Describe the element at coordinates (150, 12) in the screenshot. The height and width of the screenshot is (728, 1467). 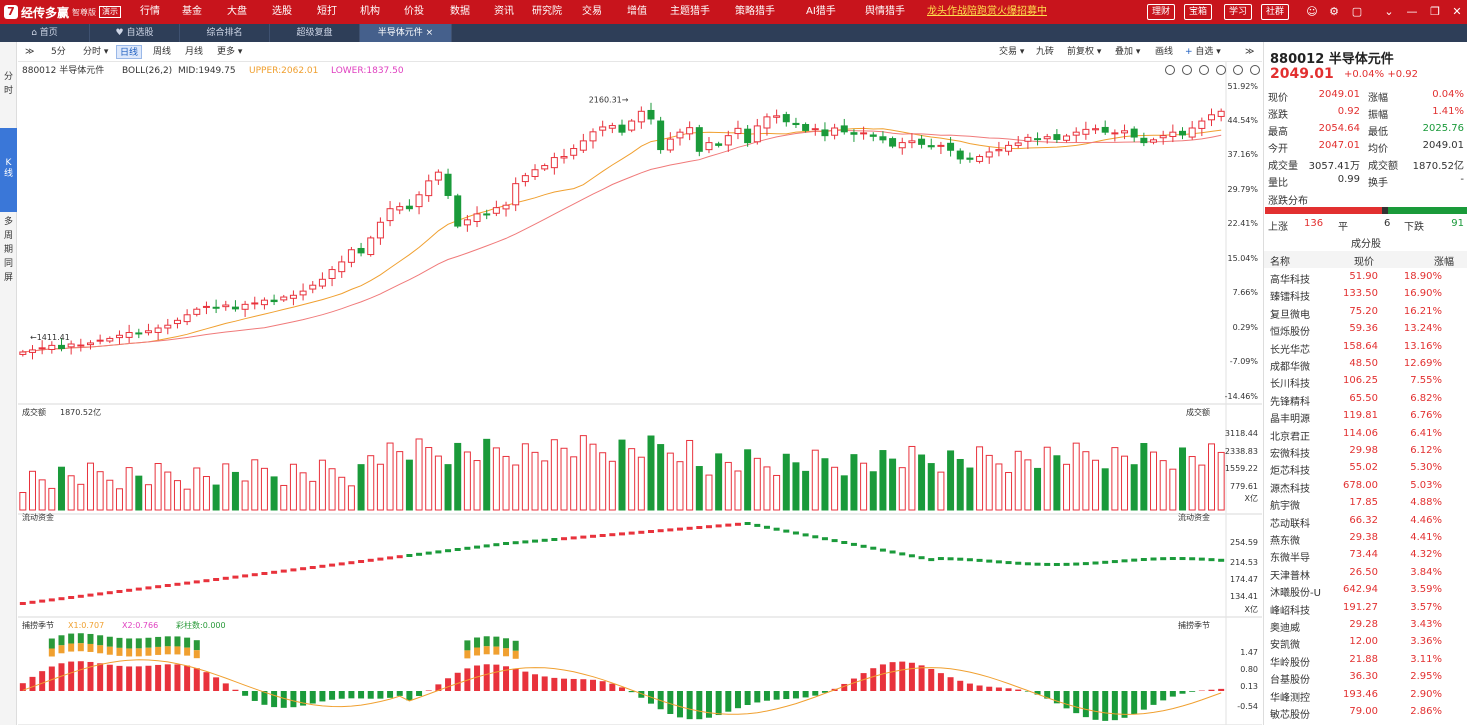
I see `menu-0: 行情` at that location.